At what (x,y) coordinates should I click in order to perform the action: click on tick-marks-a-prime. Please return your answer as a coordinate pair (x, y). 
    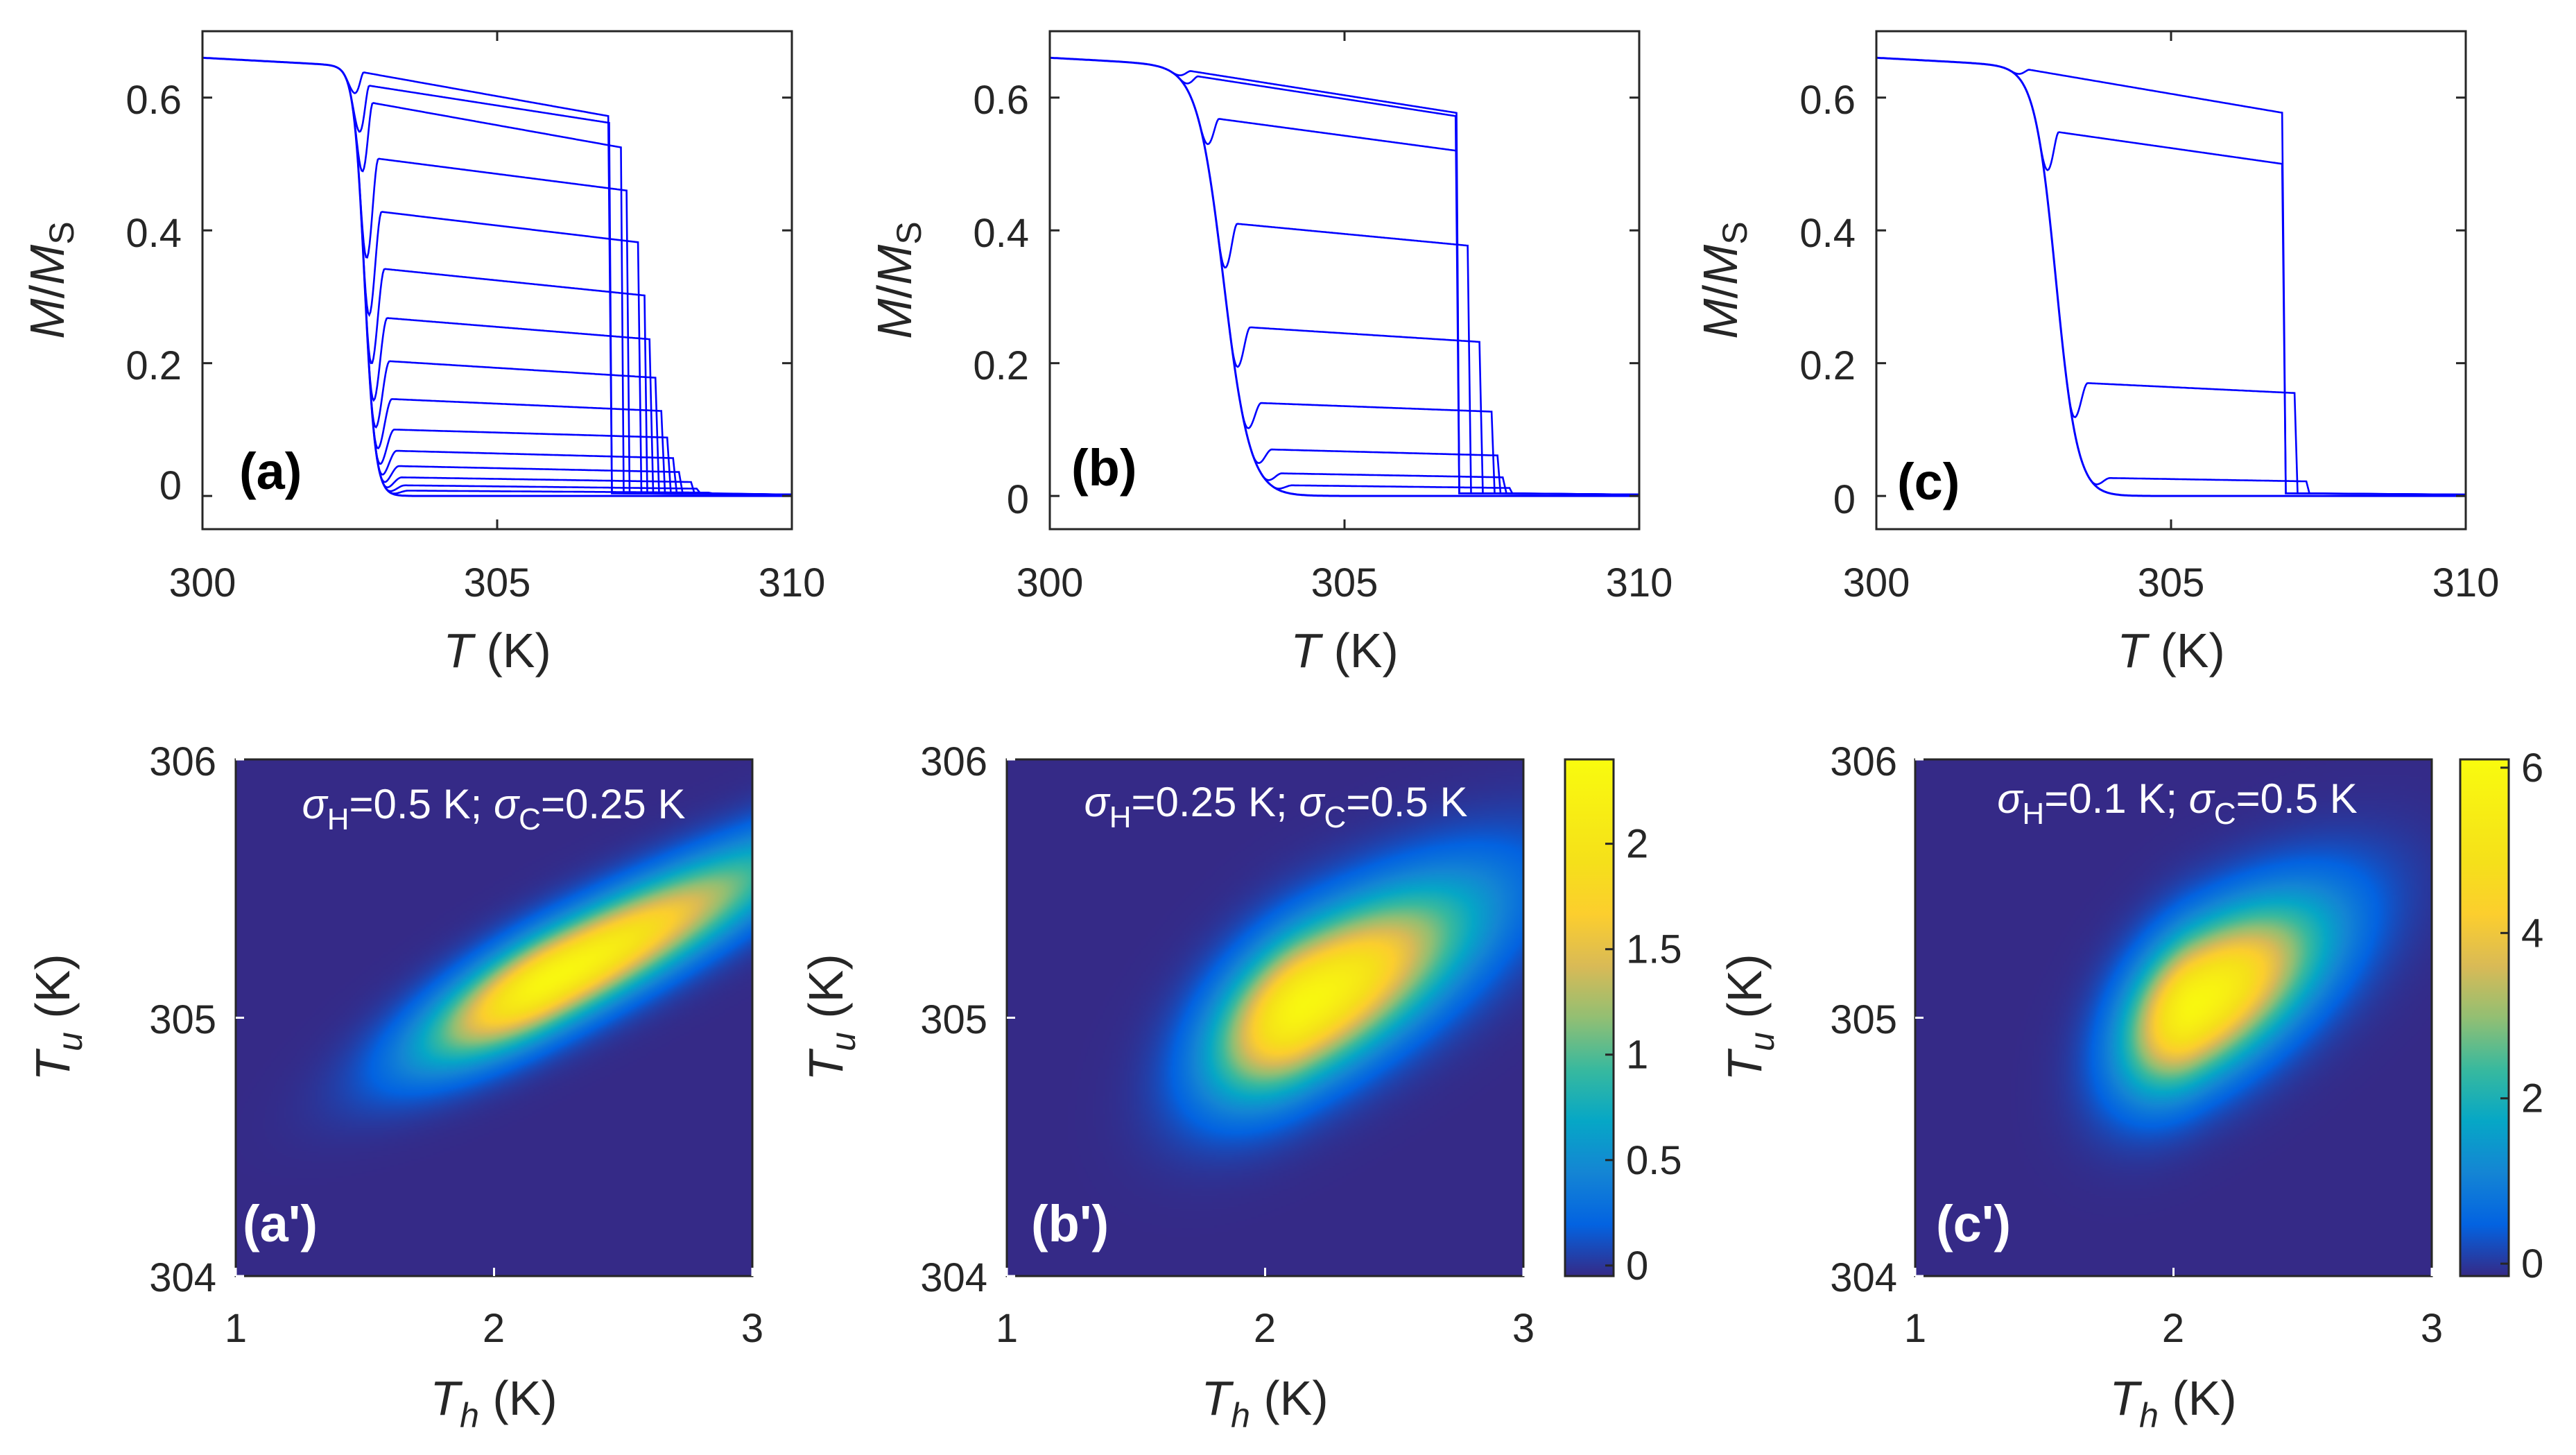
    Looking at the image, I should click on (494, 1017).